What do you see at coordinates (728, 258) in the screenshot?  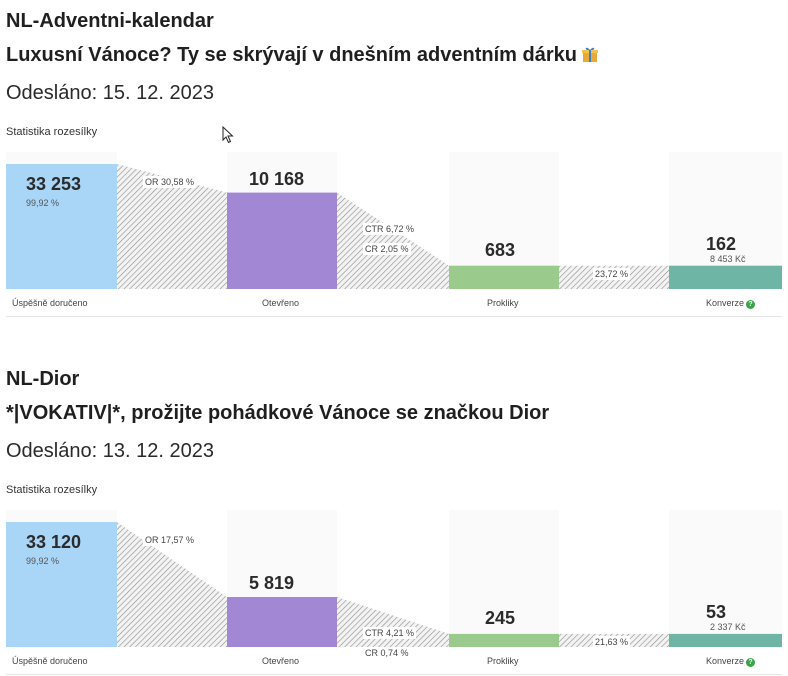 I see `conversions-revenue: 8 453 Kč` at bounding box center [728, 258].